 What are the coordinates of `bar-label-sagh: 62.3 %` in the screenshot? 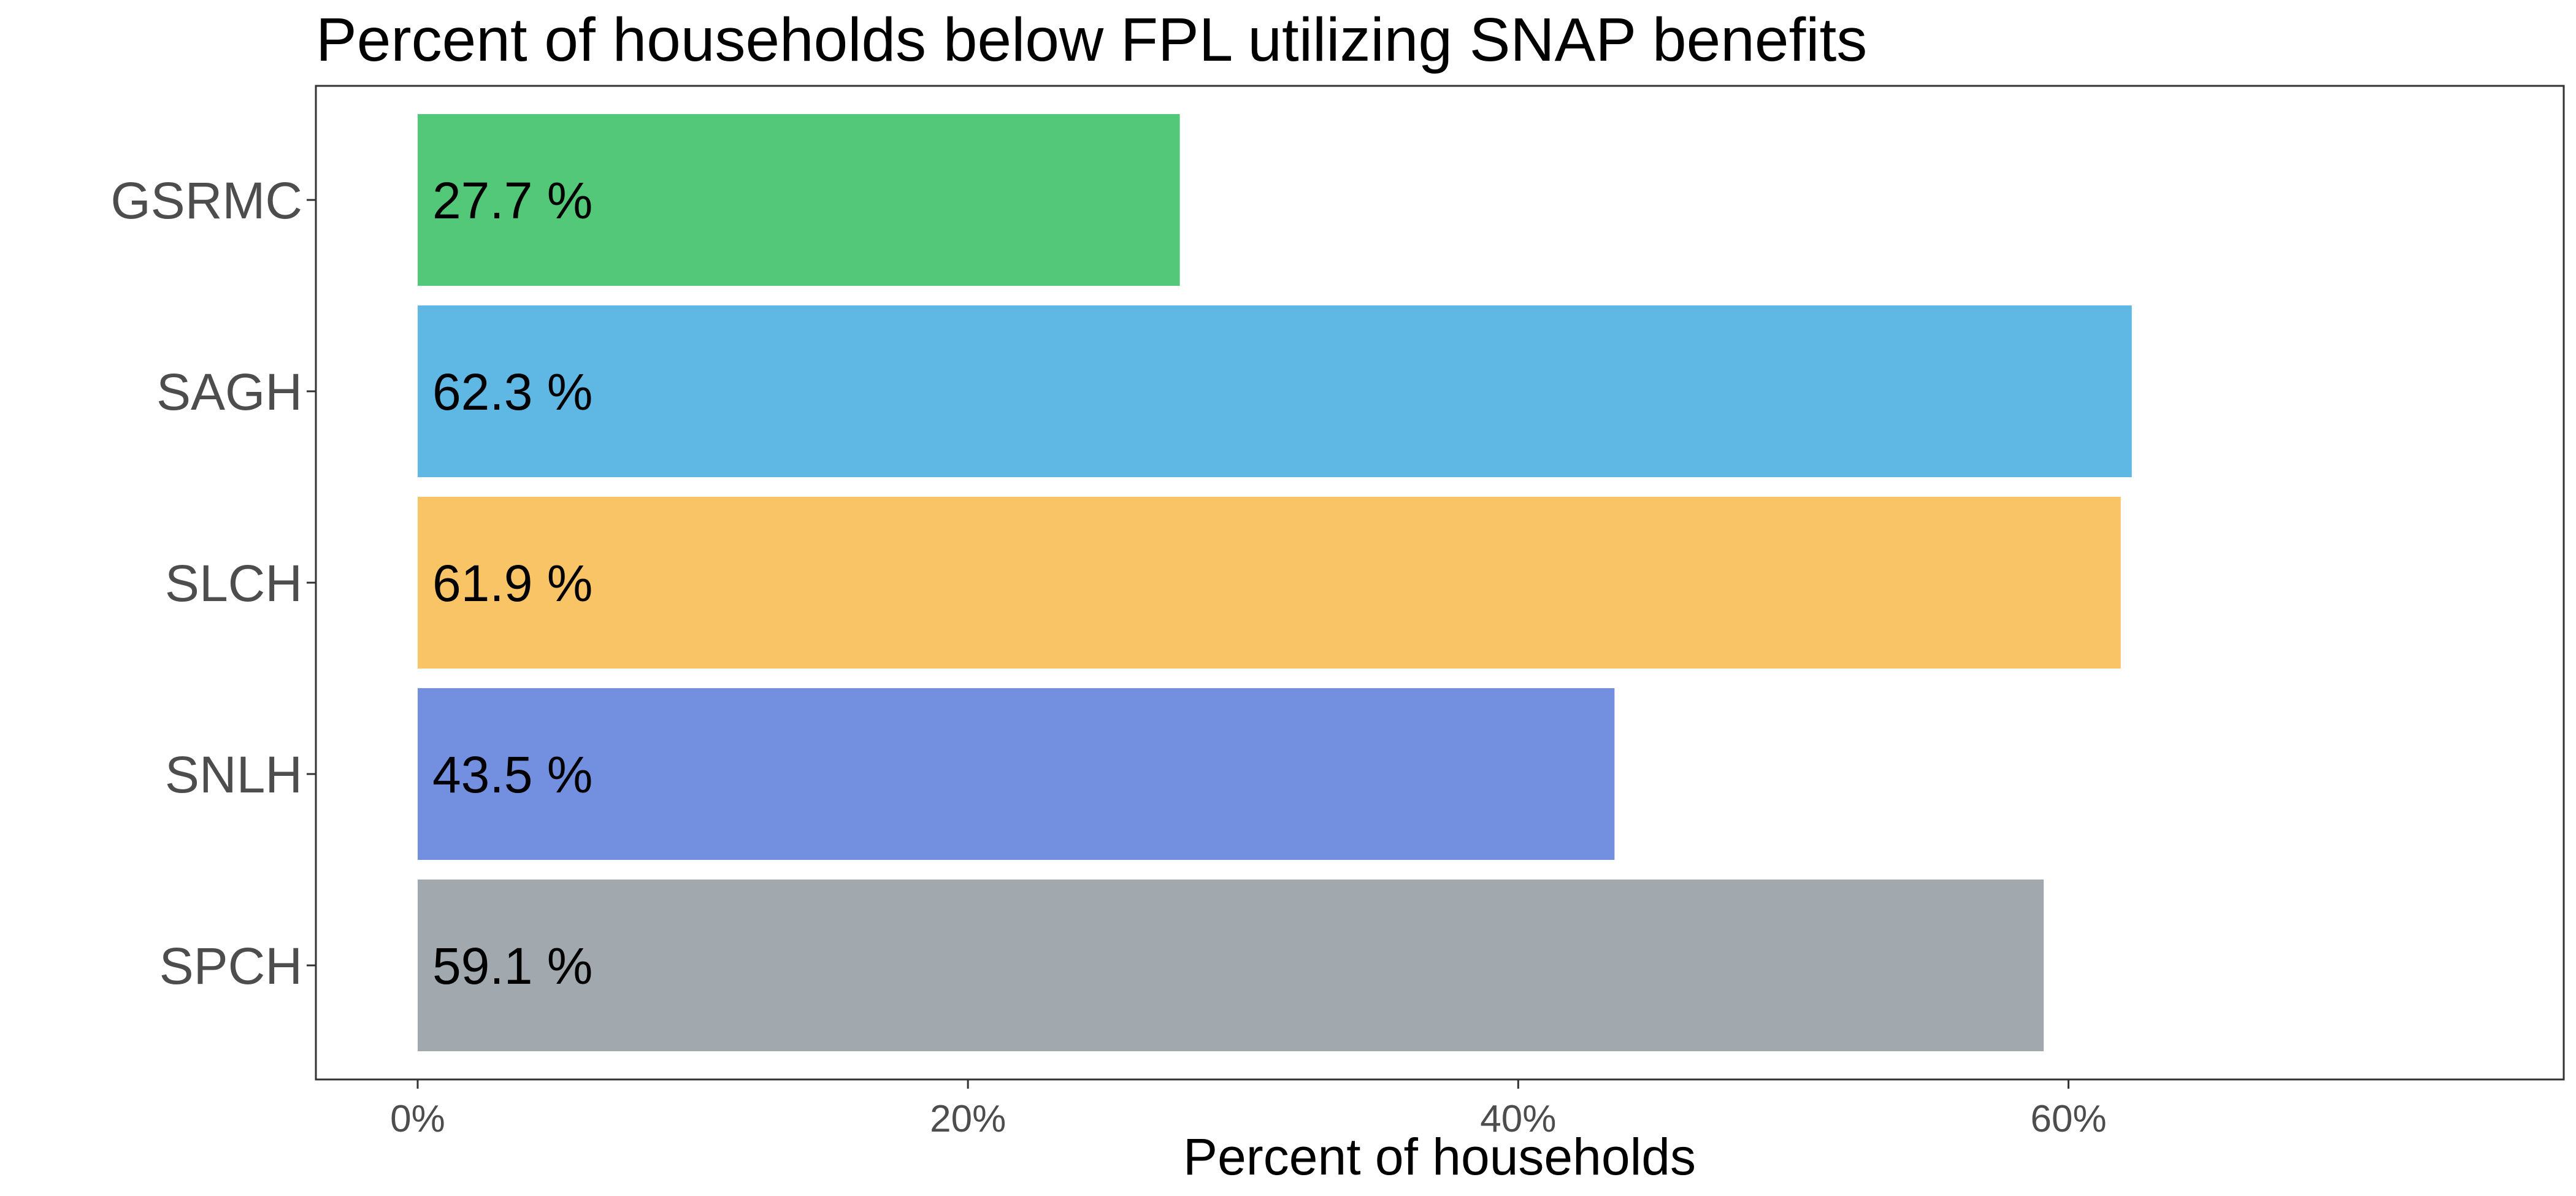 It's located at (512, 392).